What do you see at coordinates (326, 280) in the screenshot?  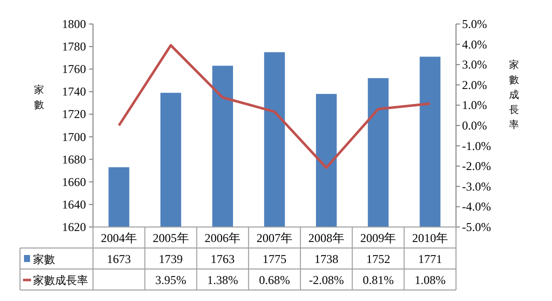 I see `data-label: -2.08%` at bounding box center [326, 280].